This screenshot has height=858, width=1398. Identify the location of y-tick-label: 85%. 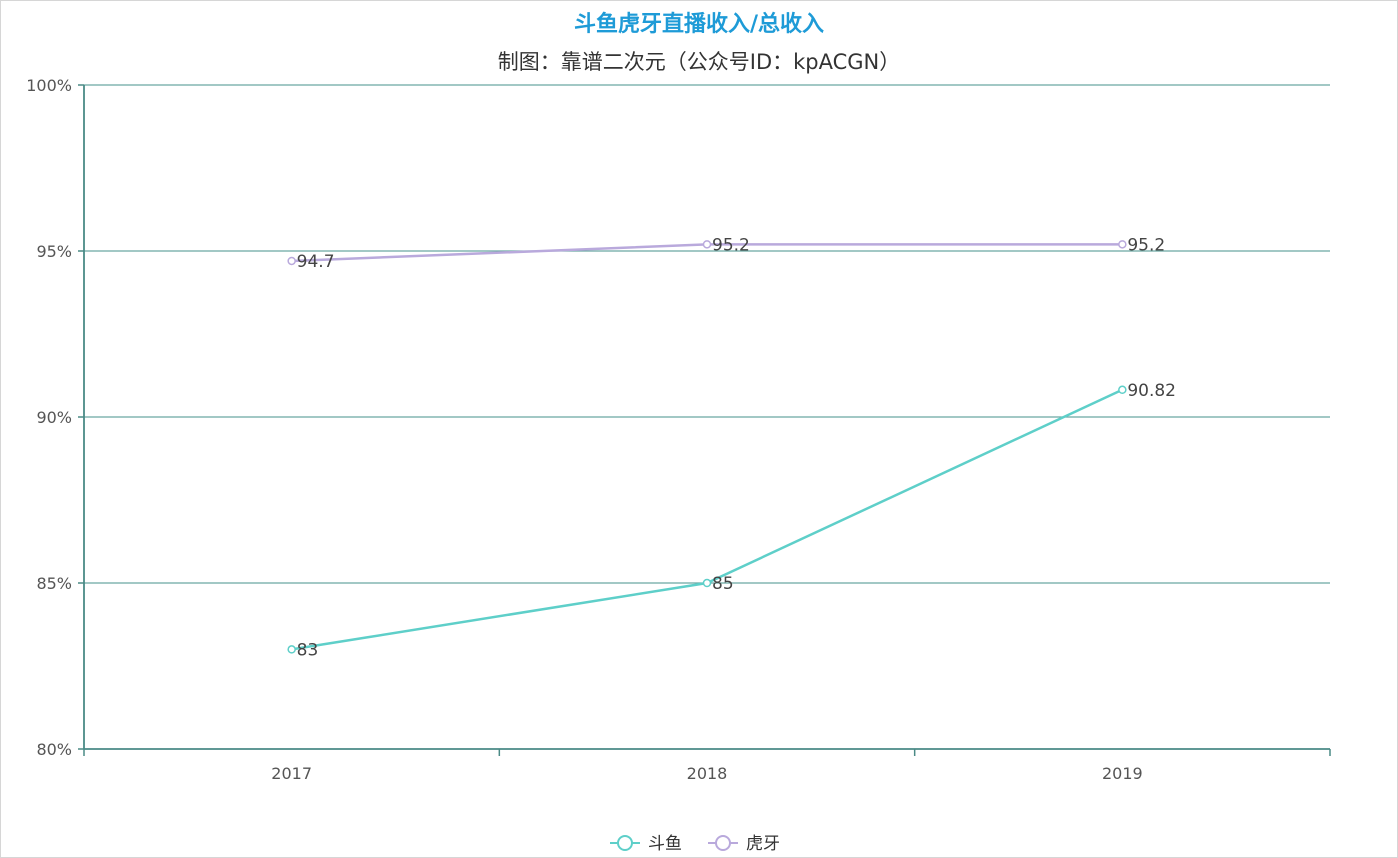
(54, 583).